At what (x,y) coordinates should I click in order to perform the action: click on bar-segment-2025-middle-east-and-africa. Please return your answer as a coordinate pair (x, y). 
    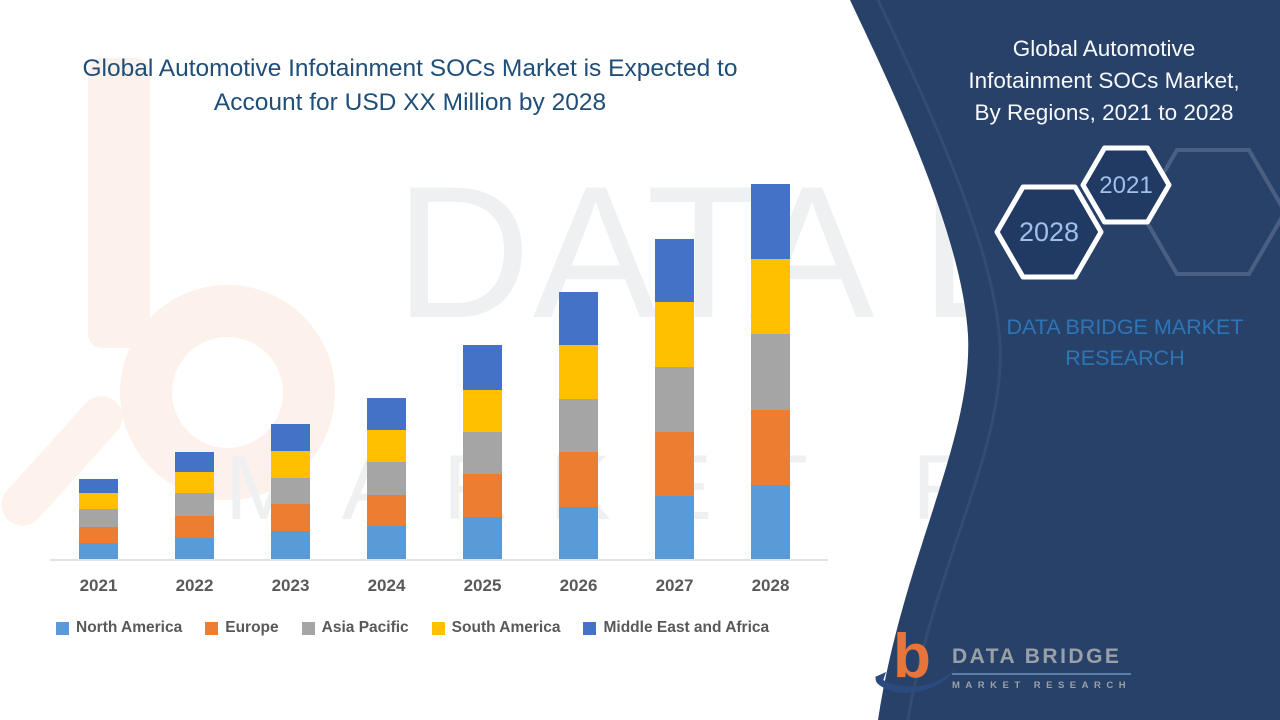
    Looking at the image, I should click on (482, 367).